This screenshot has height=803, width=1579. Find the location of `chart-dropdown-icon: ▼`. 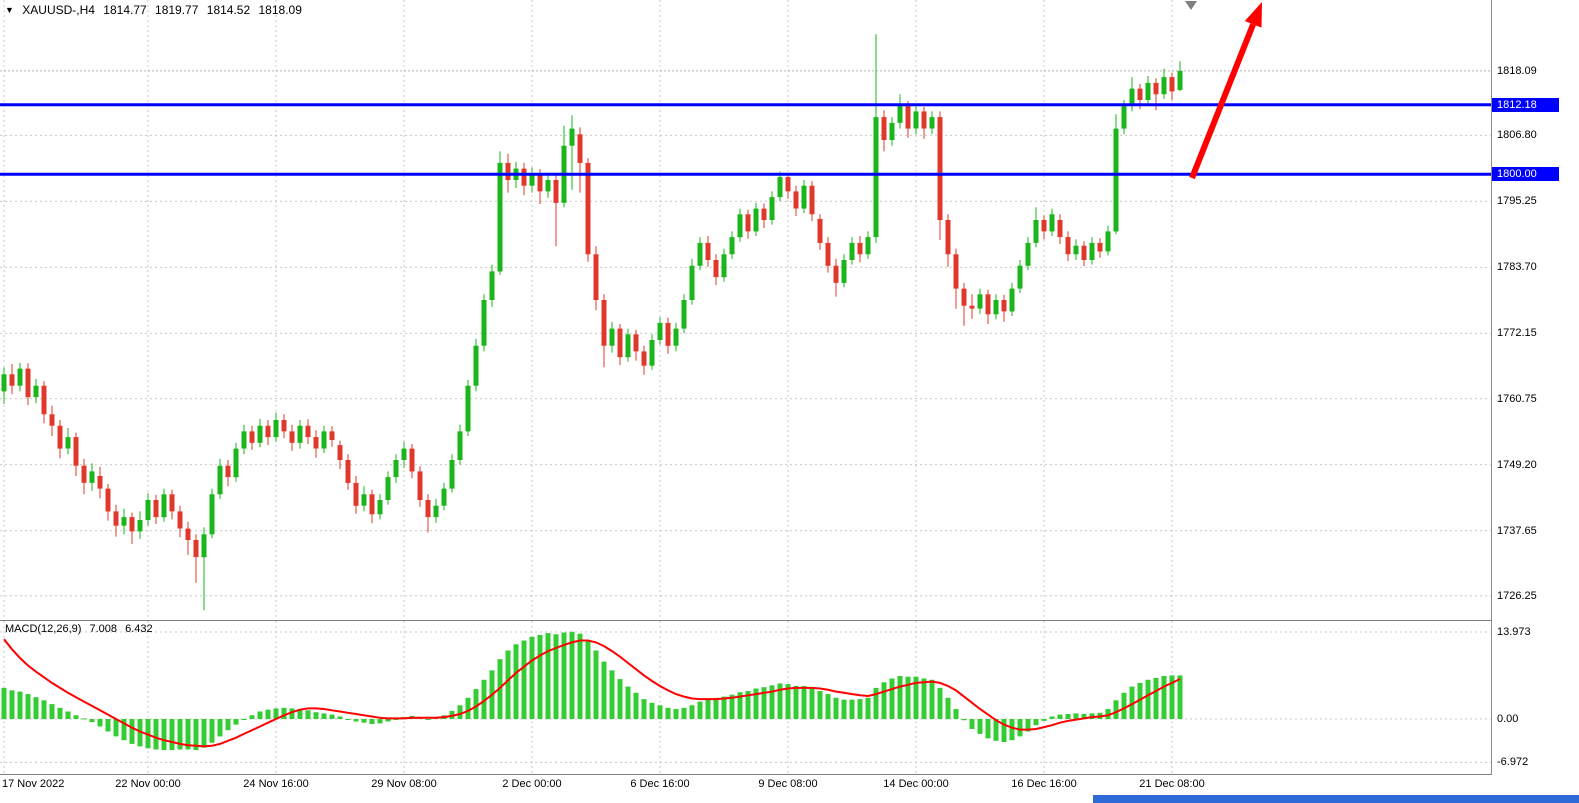

chart-dropdown-icon: ▼ is located at coordinates (9, 10).